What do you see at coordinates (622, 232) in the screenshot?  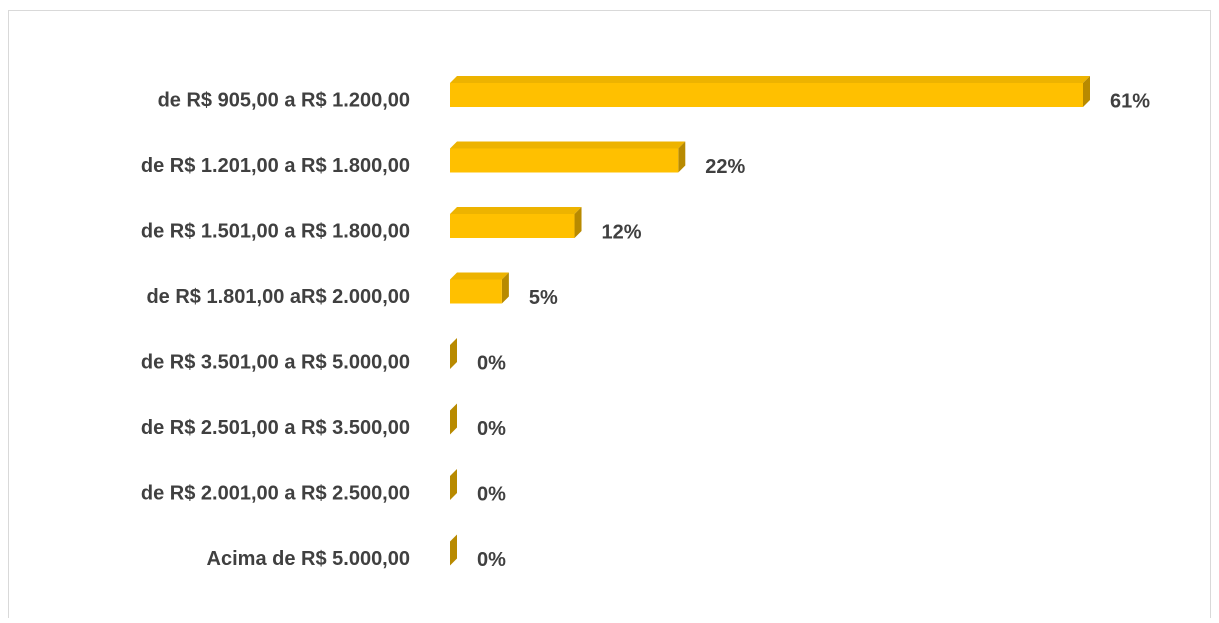 I see `value-label: 12%` at bounding box center [622, 232].